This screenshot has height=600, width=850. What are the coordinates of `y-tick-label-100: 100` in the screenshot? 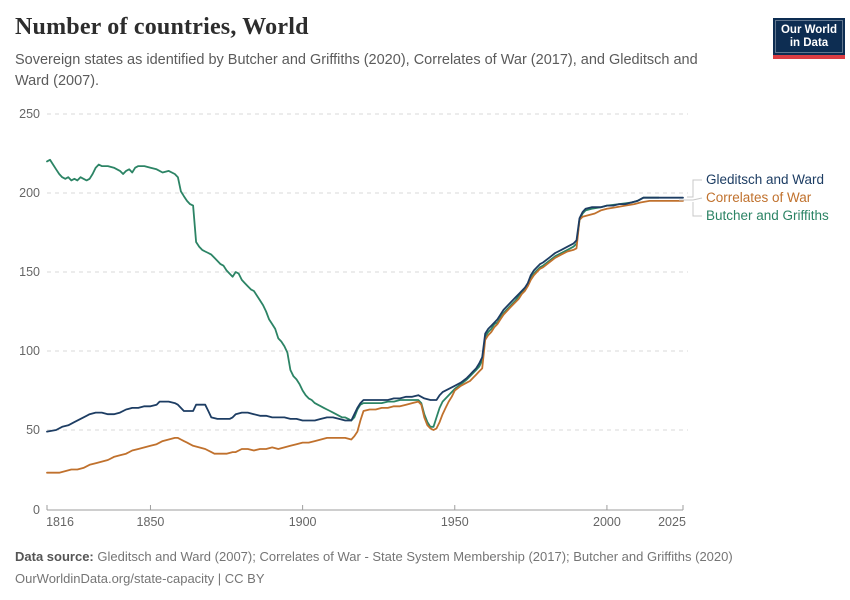 It's located at (29, 351).